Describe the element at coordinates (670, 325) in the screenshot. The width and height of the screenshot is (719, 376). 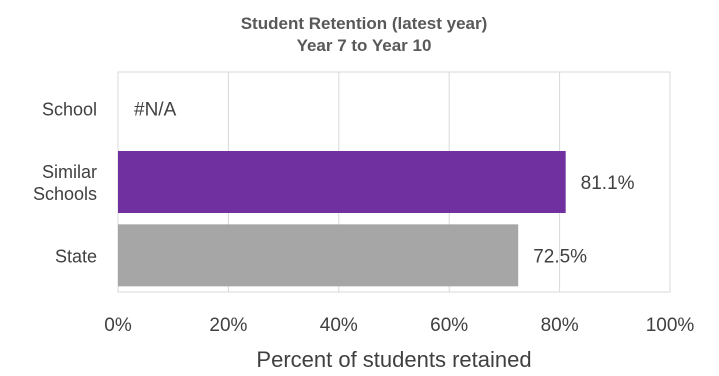
I see `x-tick-label: 100%` at that location.